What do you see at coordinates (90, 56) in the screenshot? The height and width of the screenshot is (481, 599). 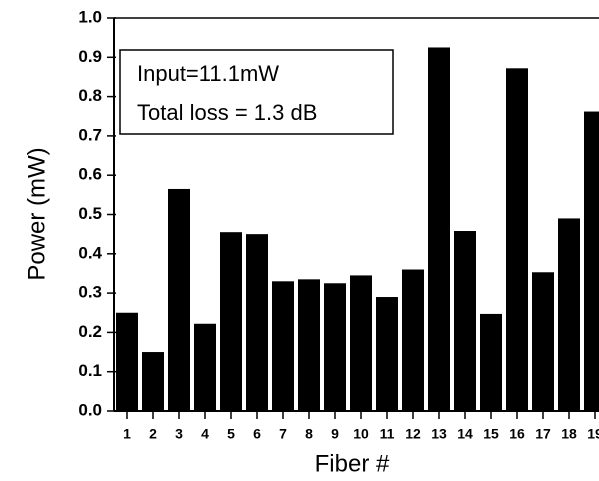 I see `y-tick-label: 0.9` at bounding box center [90, 56].